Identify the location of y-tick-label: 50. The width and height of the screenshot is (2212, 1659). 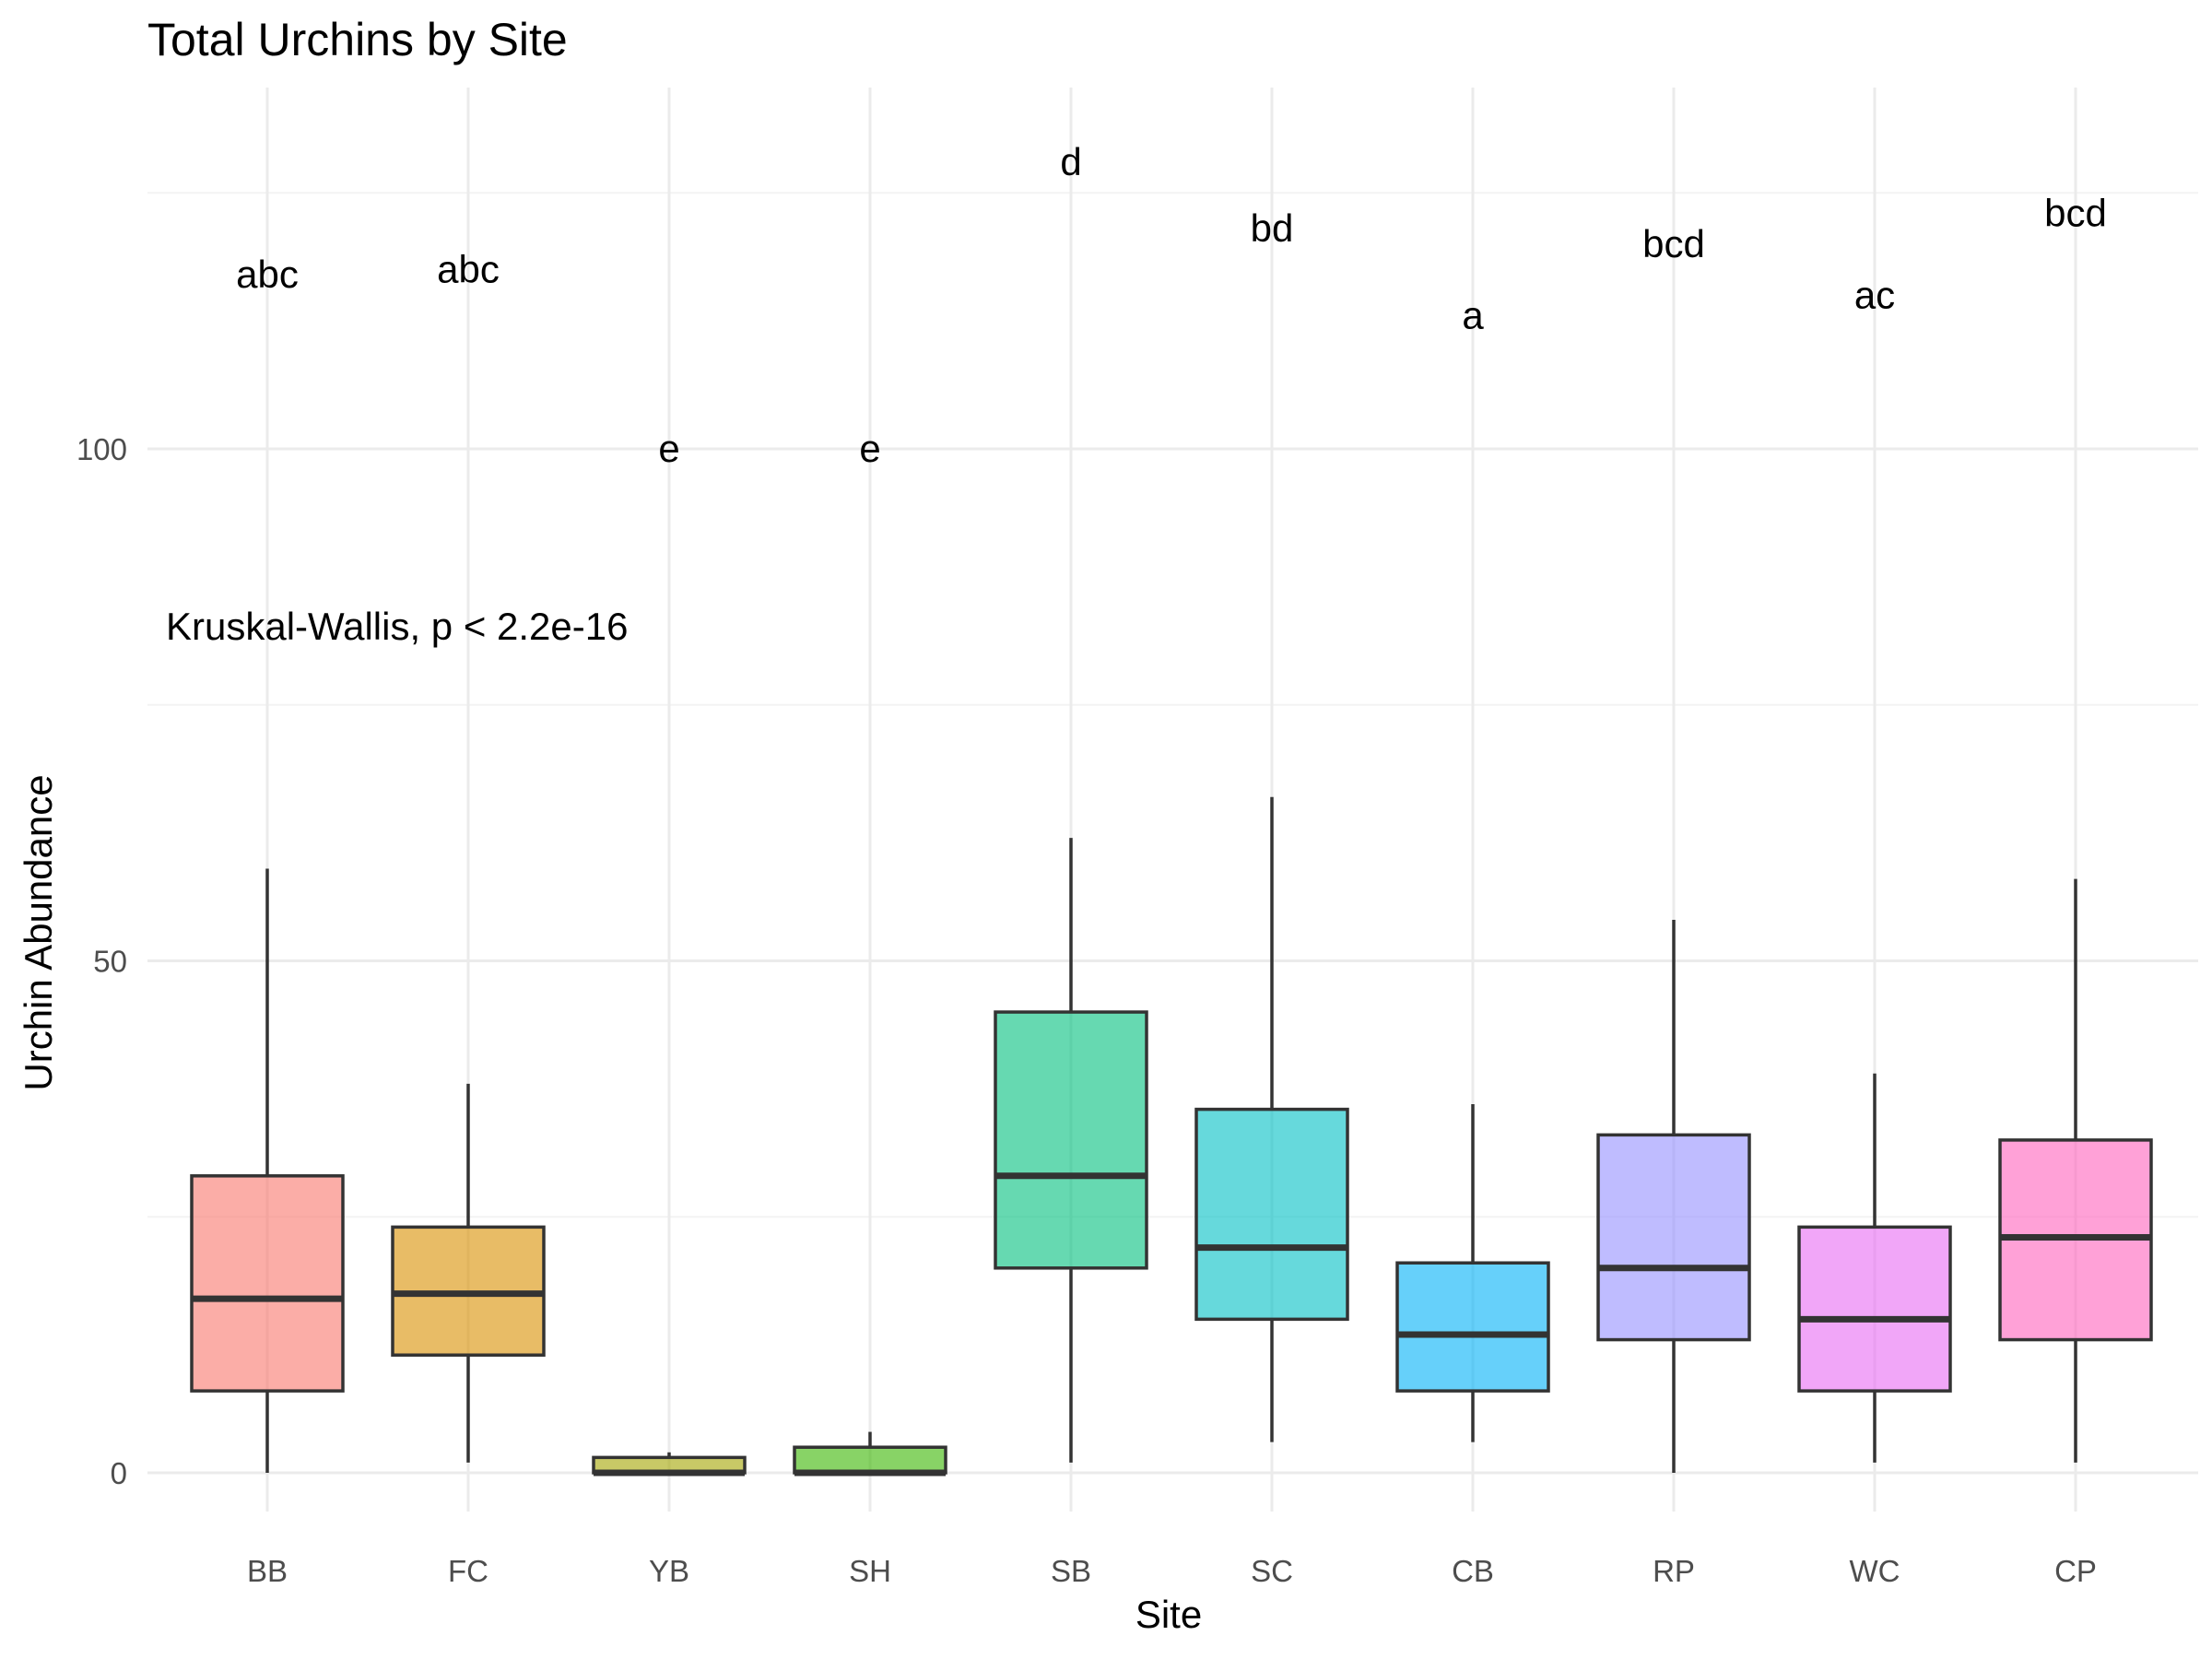
(110, 962).